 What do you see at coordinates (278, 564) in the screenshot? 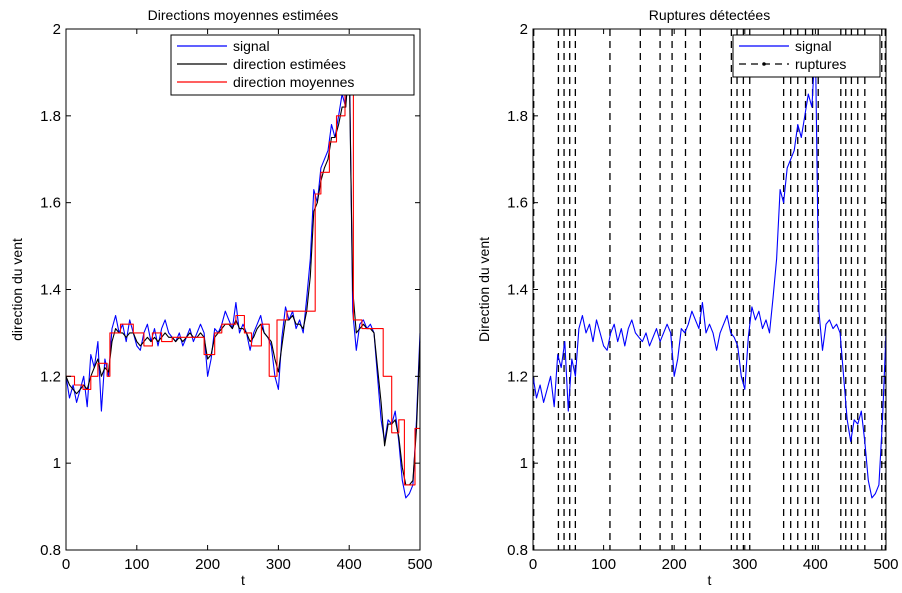
I see `panel1-x-tick-label-3: 300` at bounding box center [278, 564].